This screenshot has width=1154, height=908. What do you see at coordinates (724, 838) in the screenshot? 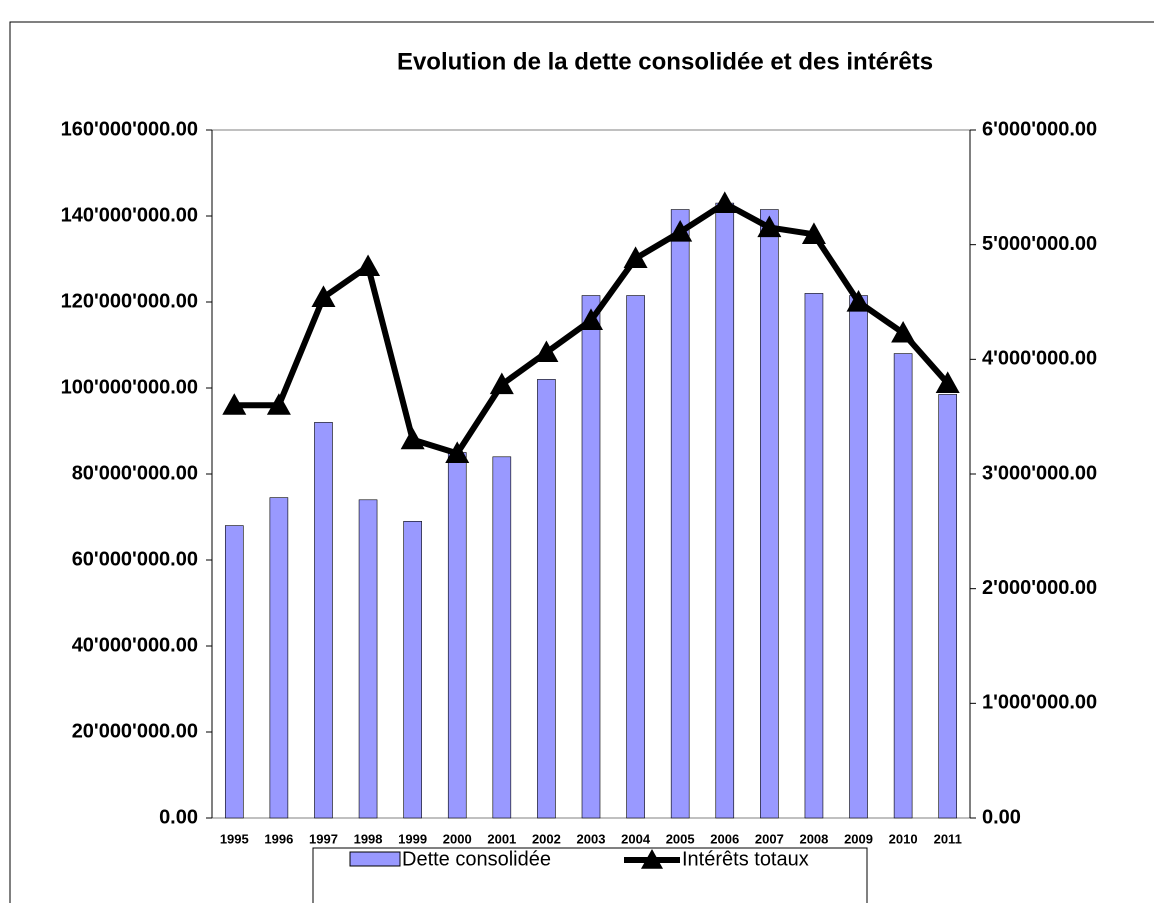
I see `x-tick-label: 2006` at bounding box center [724, 838].